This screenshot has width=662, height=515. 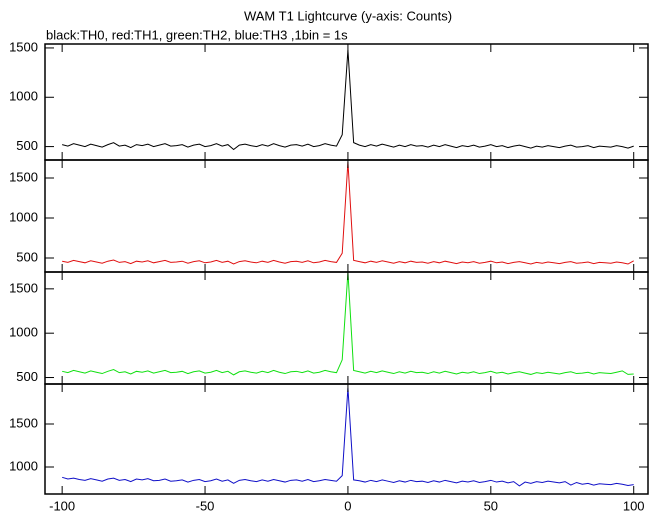 What do you see at coordinates (348, 15) in the screenshot?
I see `chart-title: WAM T1 Lightcurve (y-axis: Counts)` at bounding box center [348, 15].